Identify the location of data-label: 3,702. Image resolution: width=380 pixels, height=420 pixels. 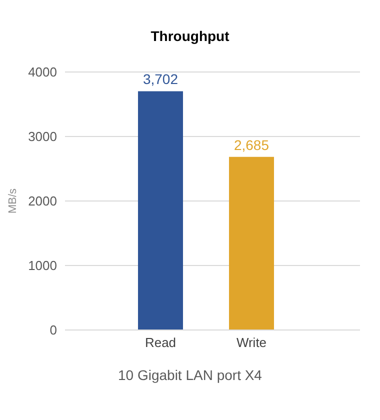
(160, 79).